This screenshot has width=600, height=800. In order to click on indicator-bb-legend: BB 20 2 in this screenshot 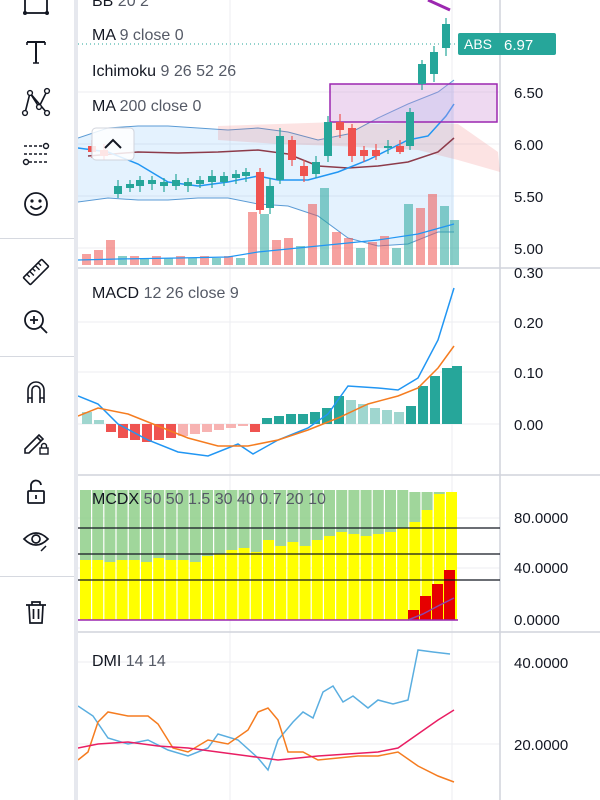, I will do `click(120, 5)`.